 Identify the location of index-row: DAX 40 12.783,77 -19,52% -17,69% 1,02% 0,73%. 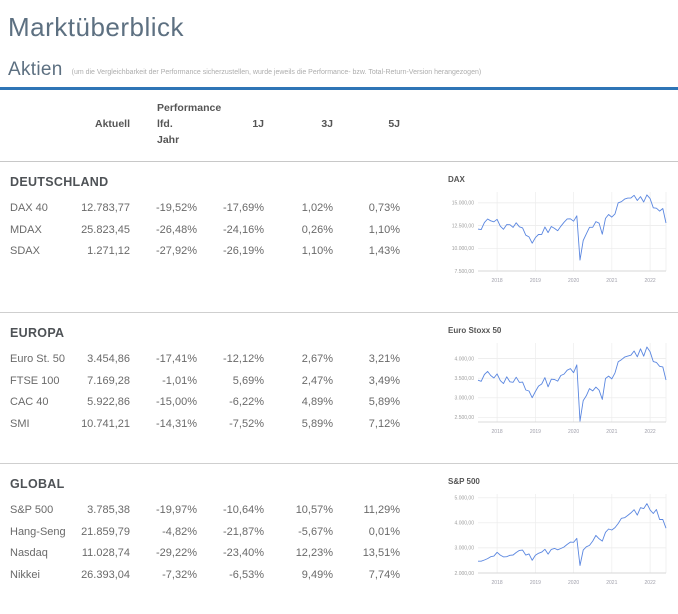
(205, 209).